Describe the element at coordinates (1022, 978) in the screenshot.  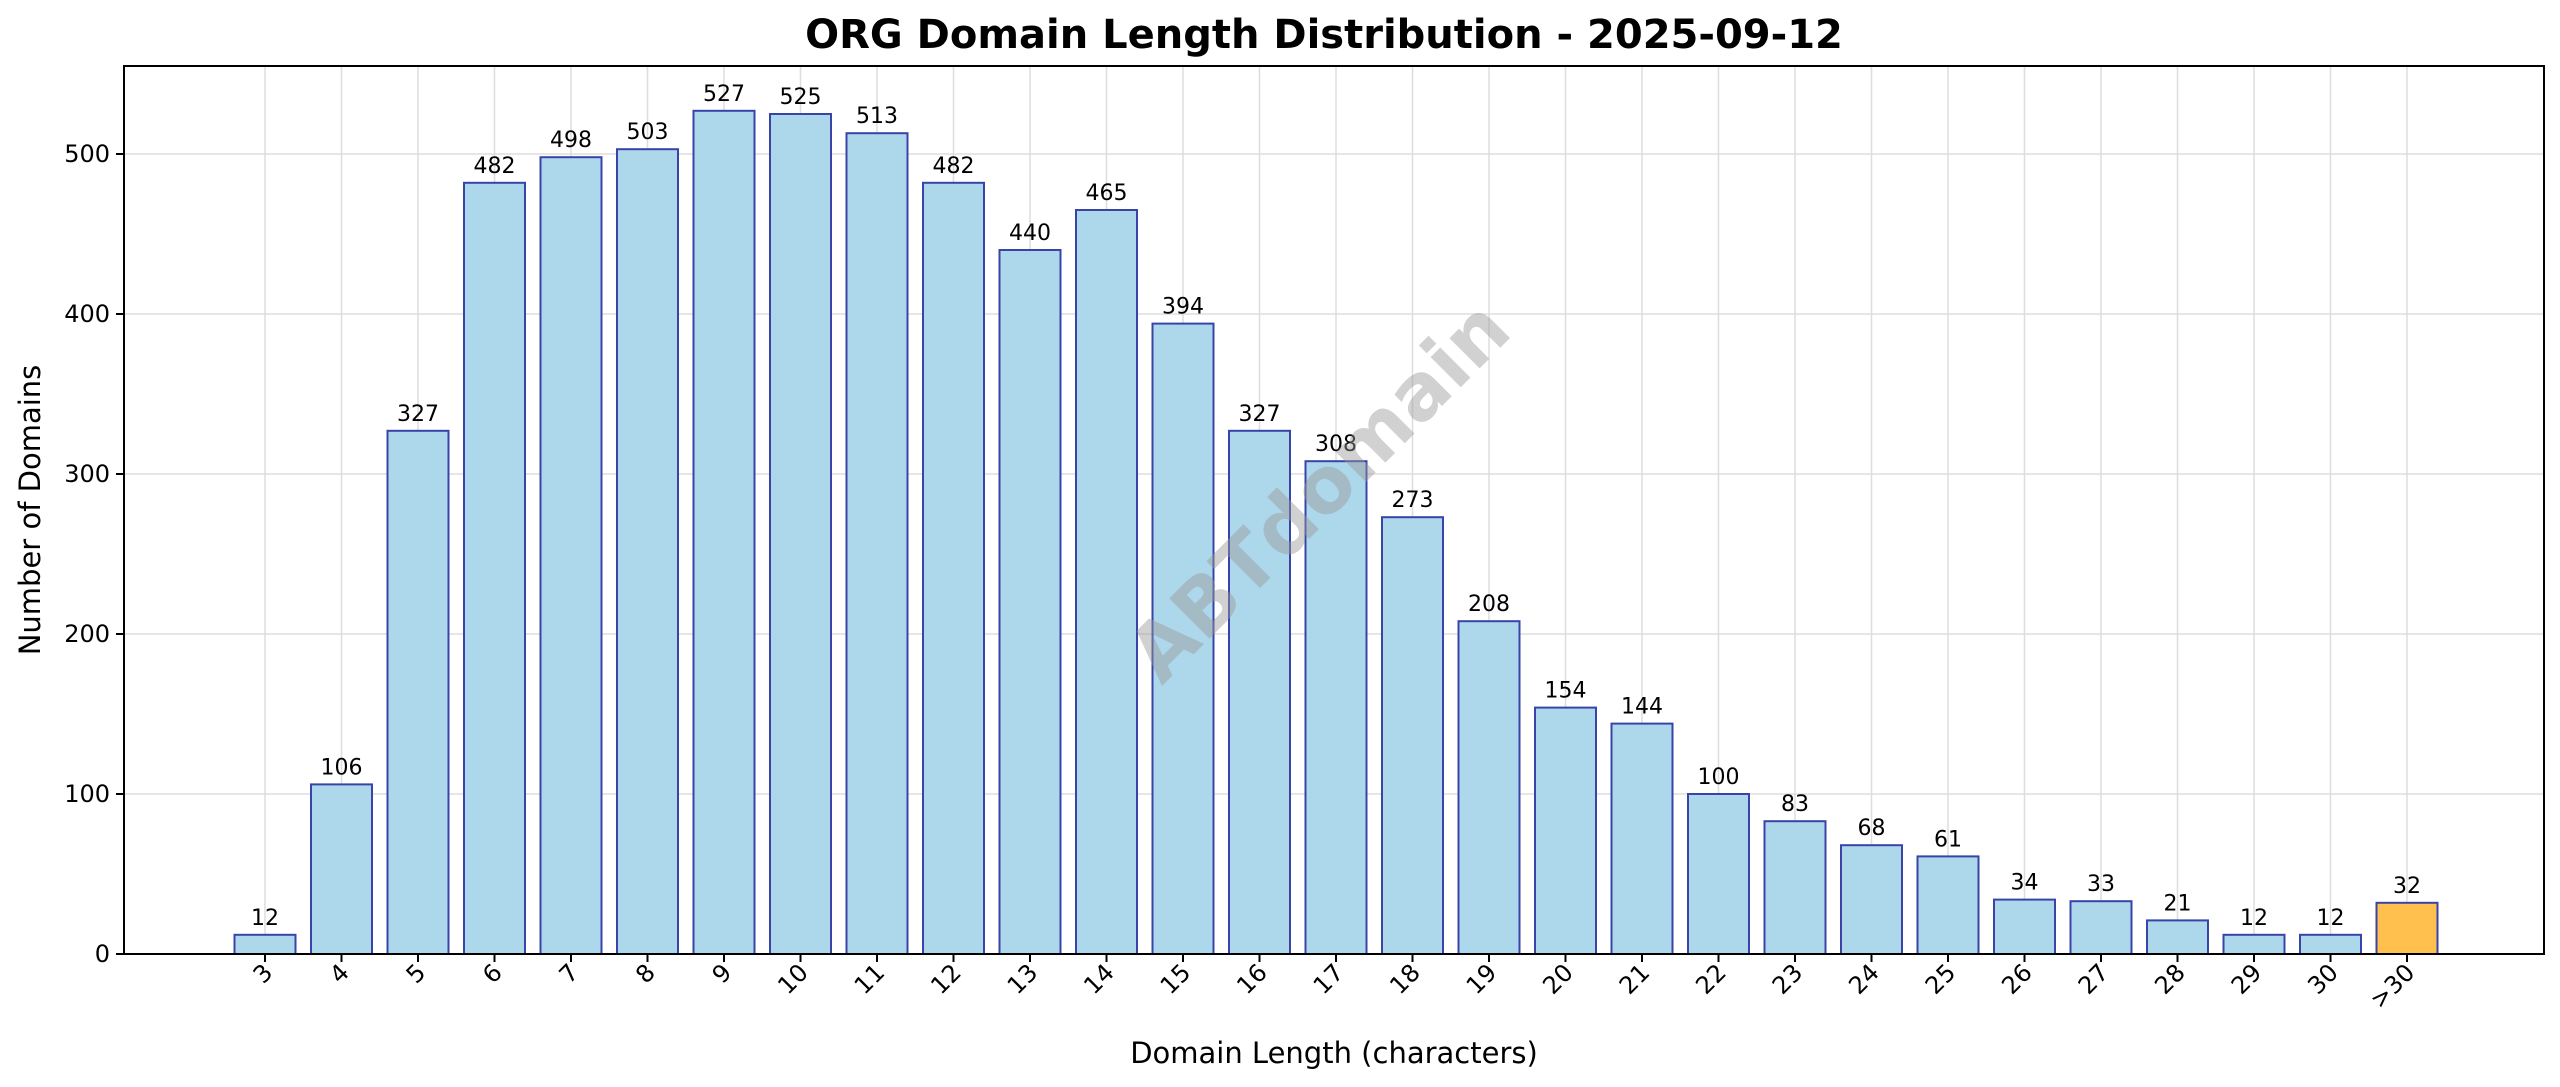
I see `x-tick-label-13: 13` at that location.